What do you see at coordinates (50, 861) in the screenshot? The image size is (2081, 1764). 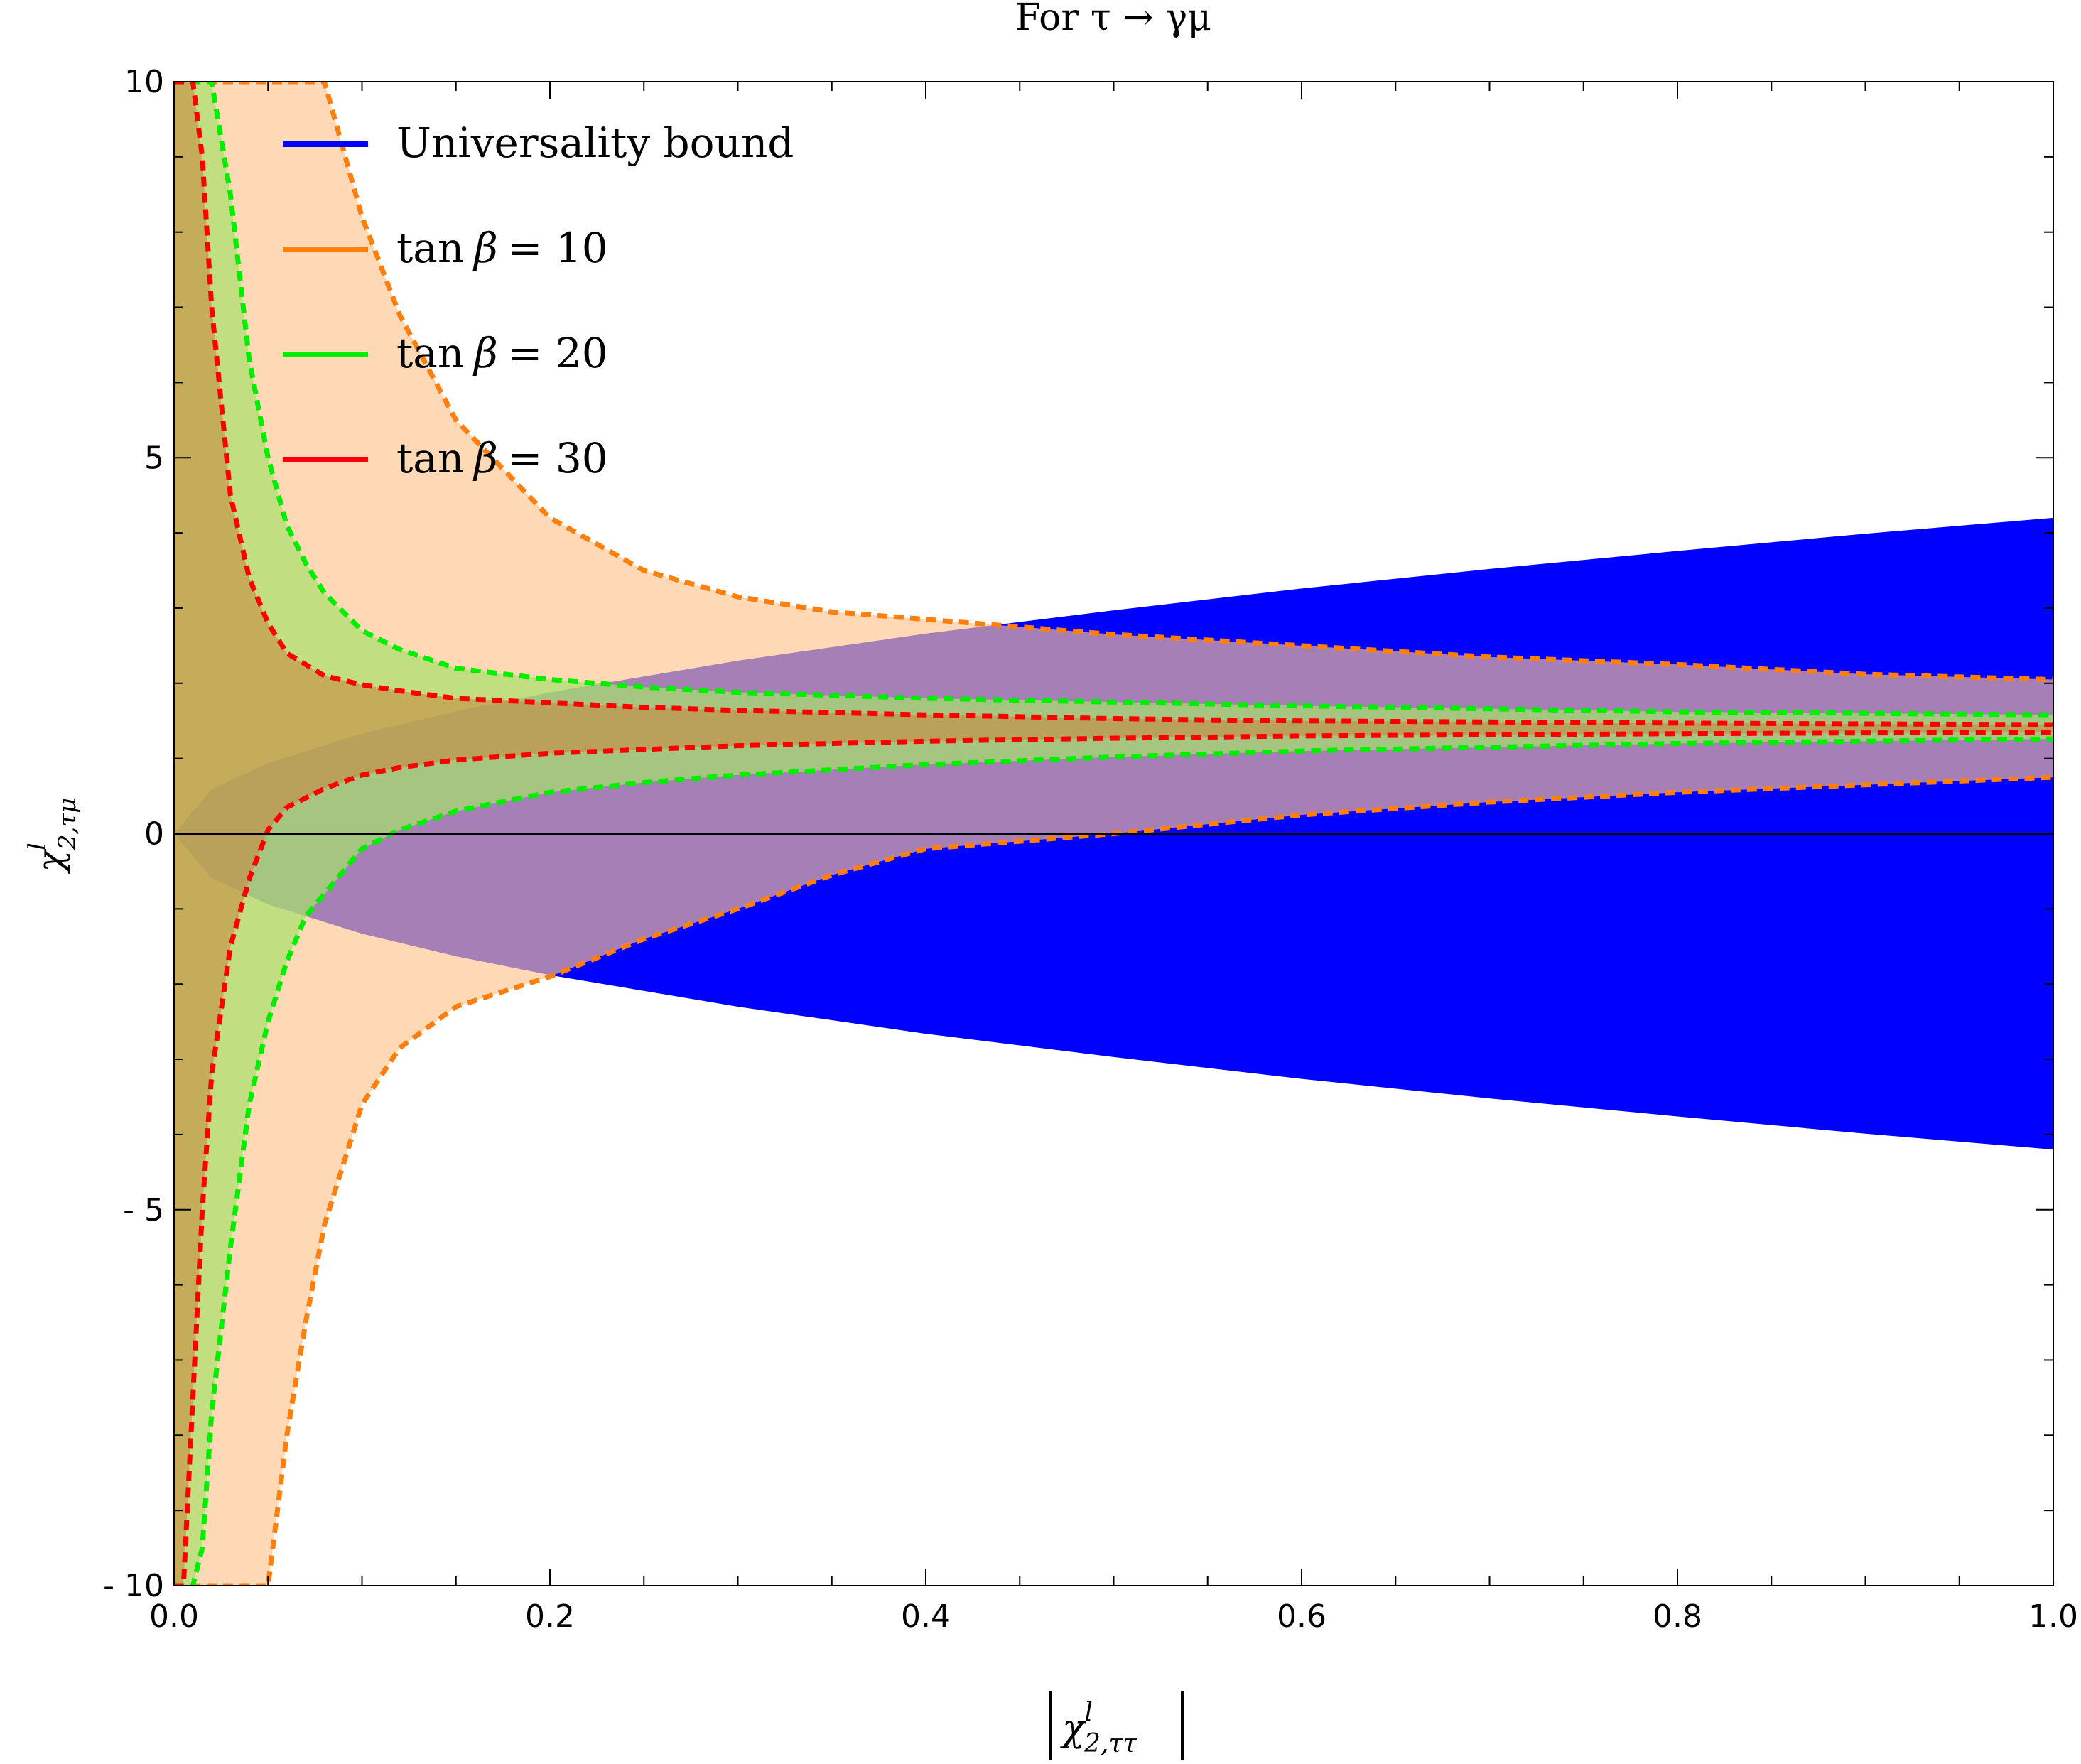 I see `y-axis-label-main: χ` at bounding box center [50, 861].